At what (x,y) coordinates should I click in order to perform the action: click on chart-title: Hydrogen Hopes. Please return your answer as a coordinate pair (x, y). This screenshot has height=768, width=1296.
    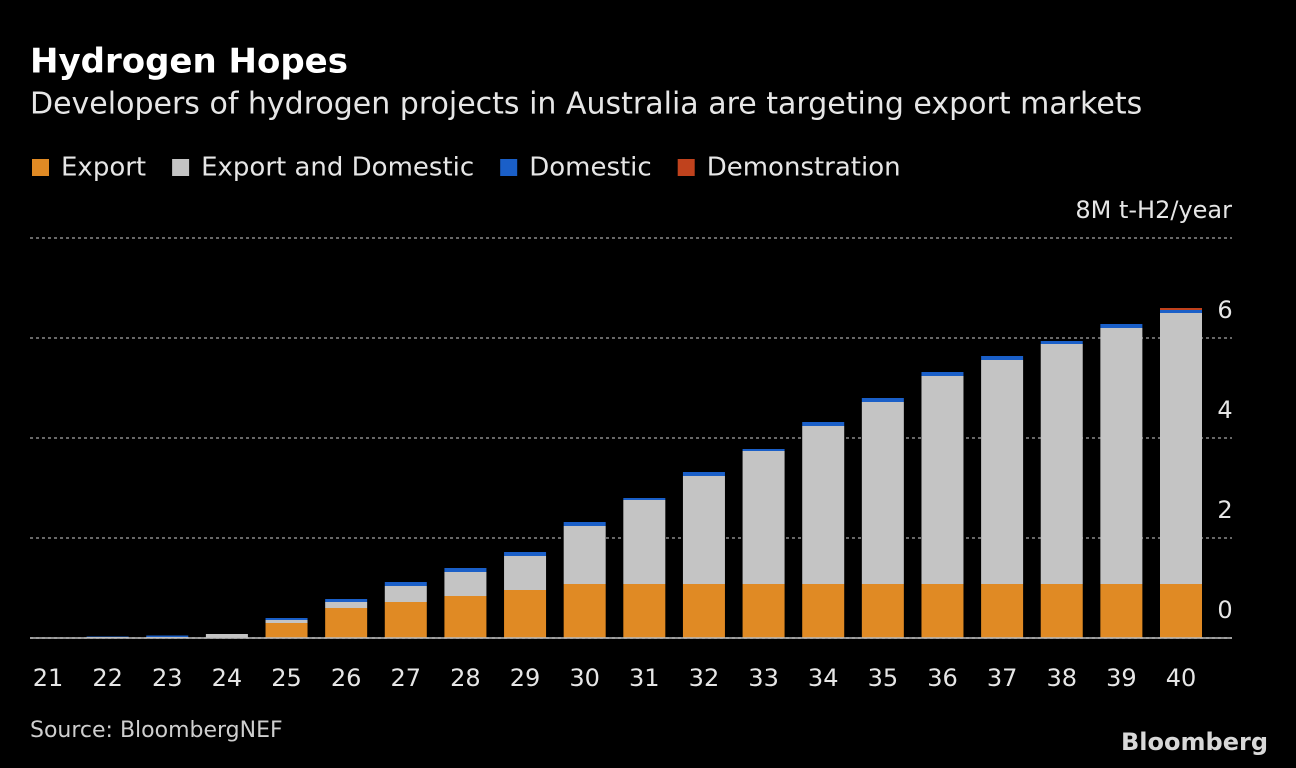
    Looking at the image, I should click on (189, 62).